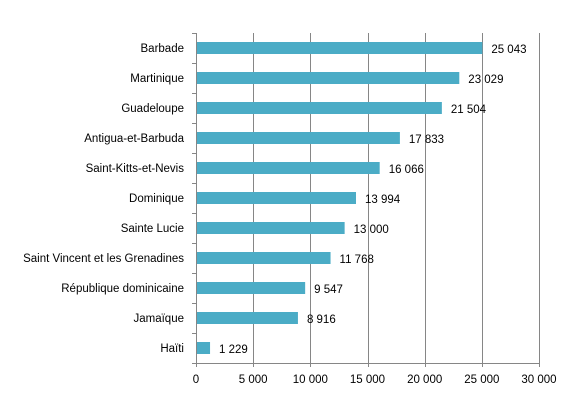 Image resolution: width=567 pixels, height=411 pixels. Describe the element at coordinates (383, 200) in the screenshot. I see `value-label: 13 994` at that location.